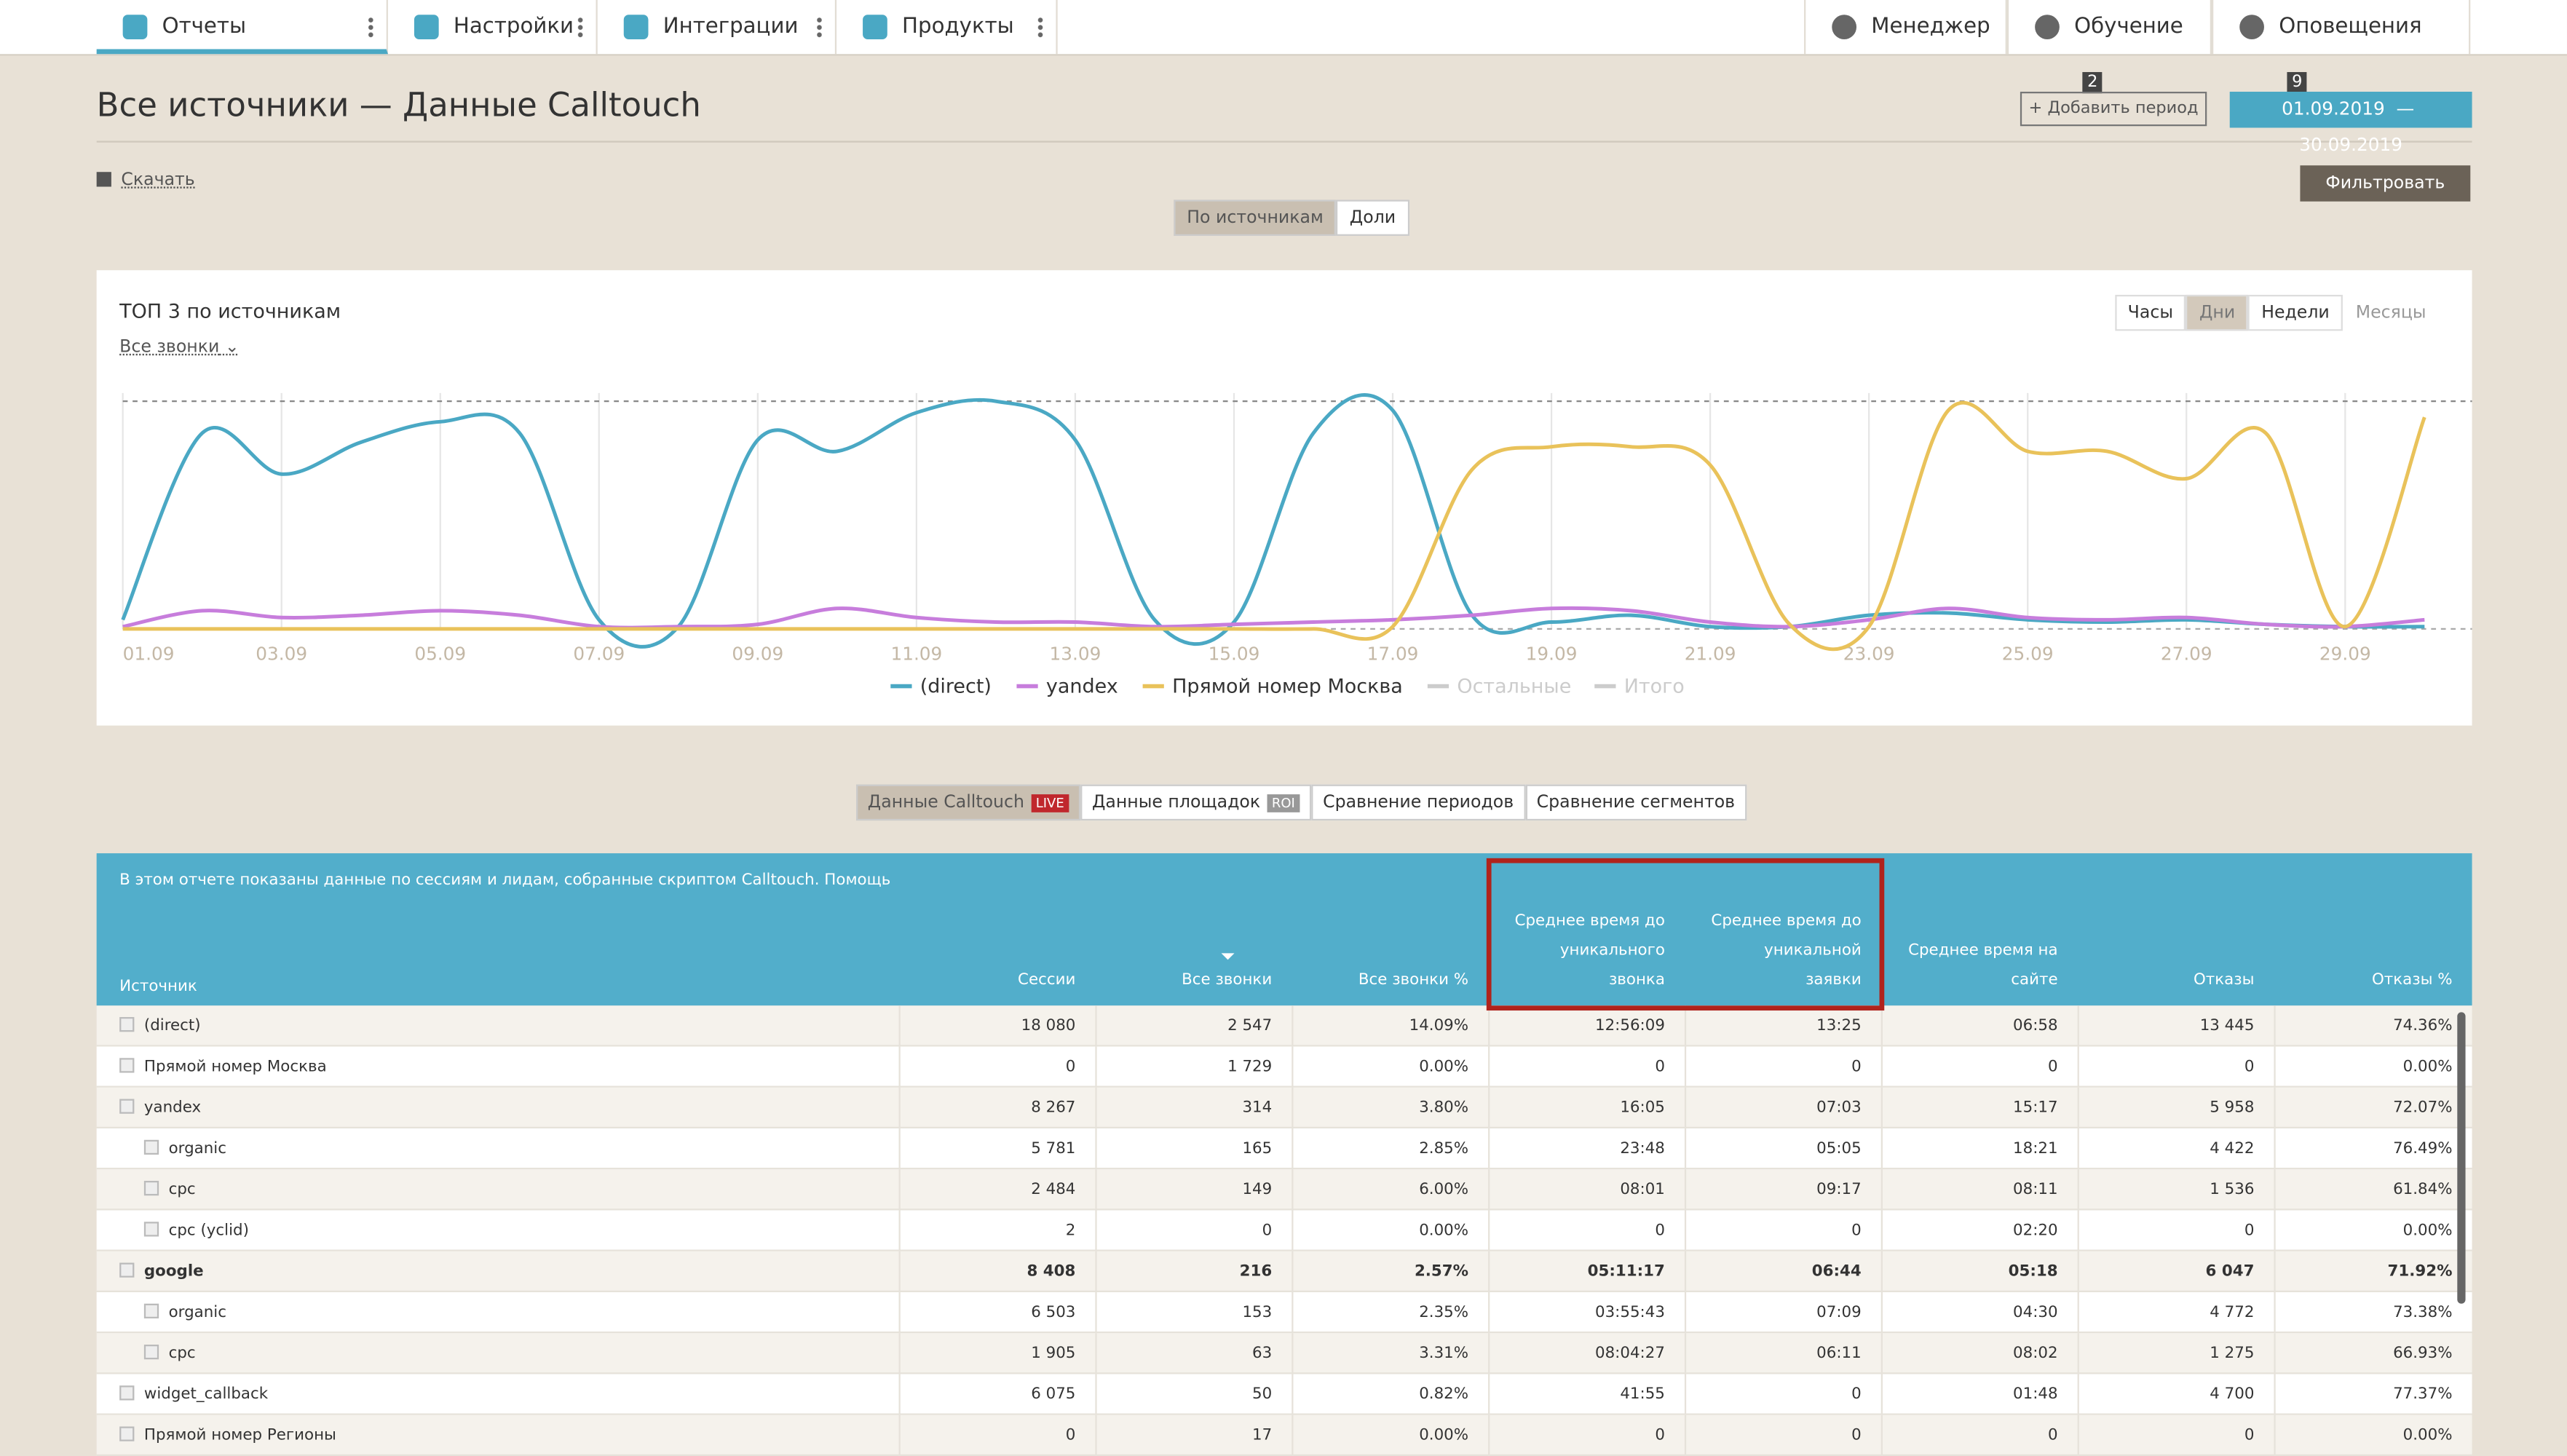 The width and height of the screenshot is (2567, 1456). Describe the element at coordinates (2373, 1353) in the screenshot. I see `table-cell: 66.93%` at that location.